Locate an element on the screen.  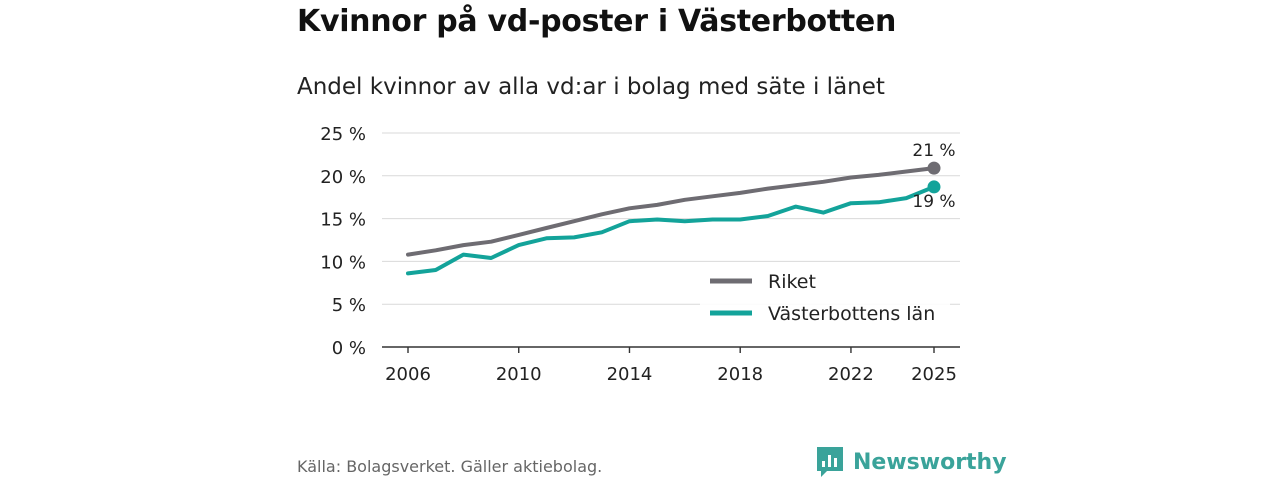
x-tick-label: 2022 is located at coordinates (851, 374).